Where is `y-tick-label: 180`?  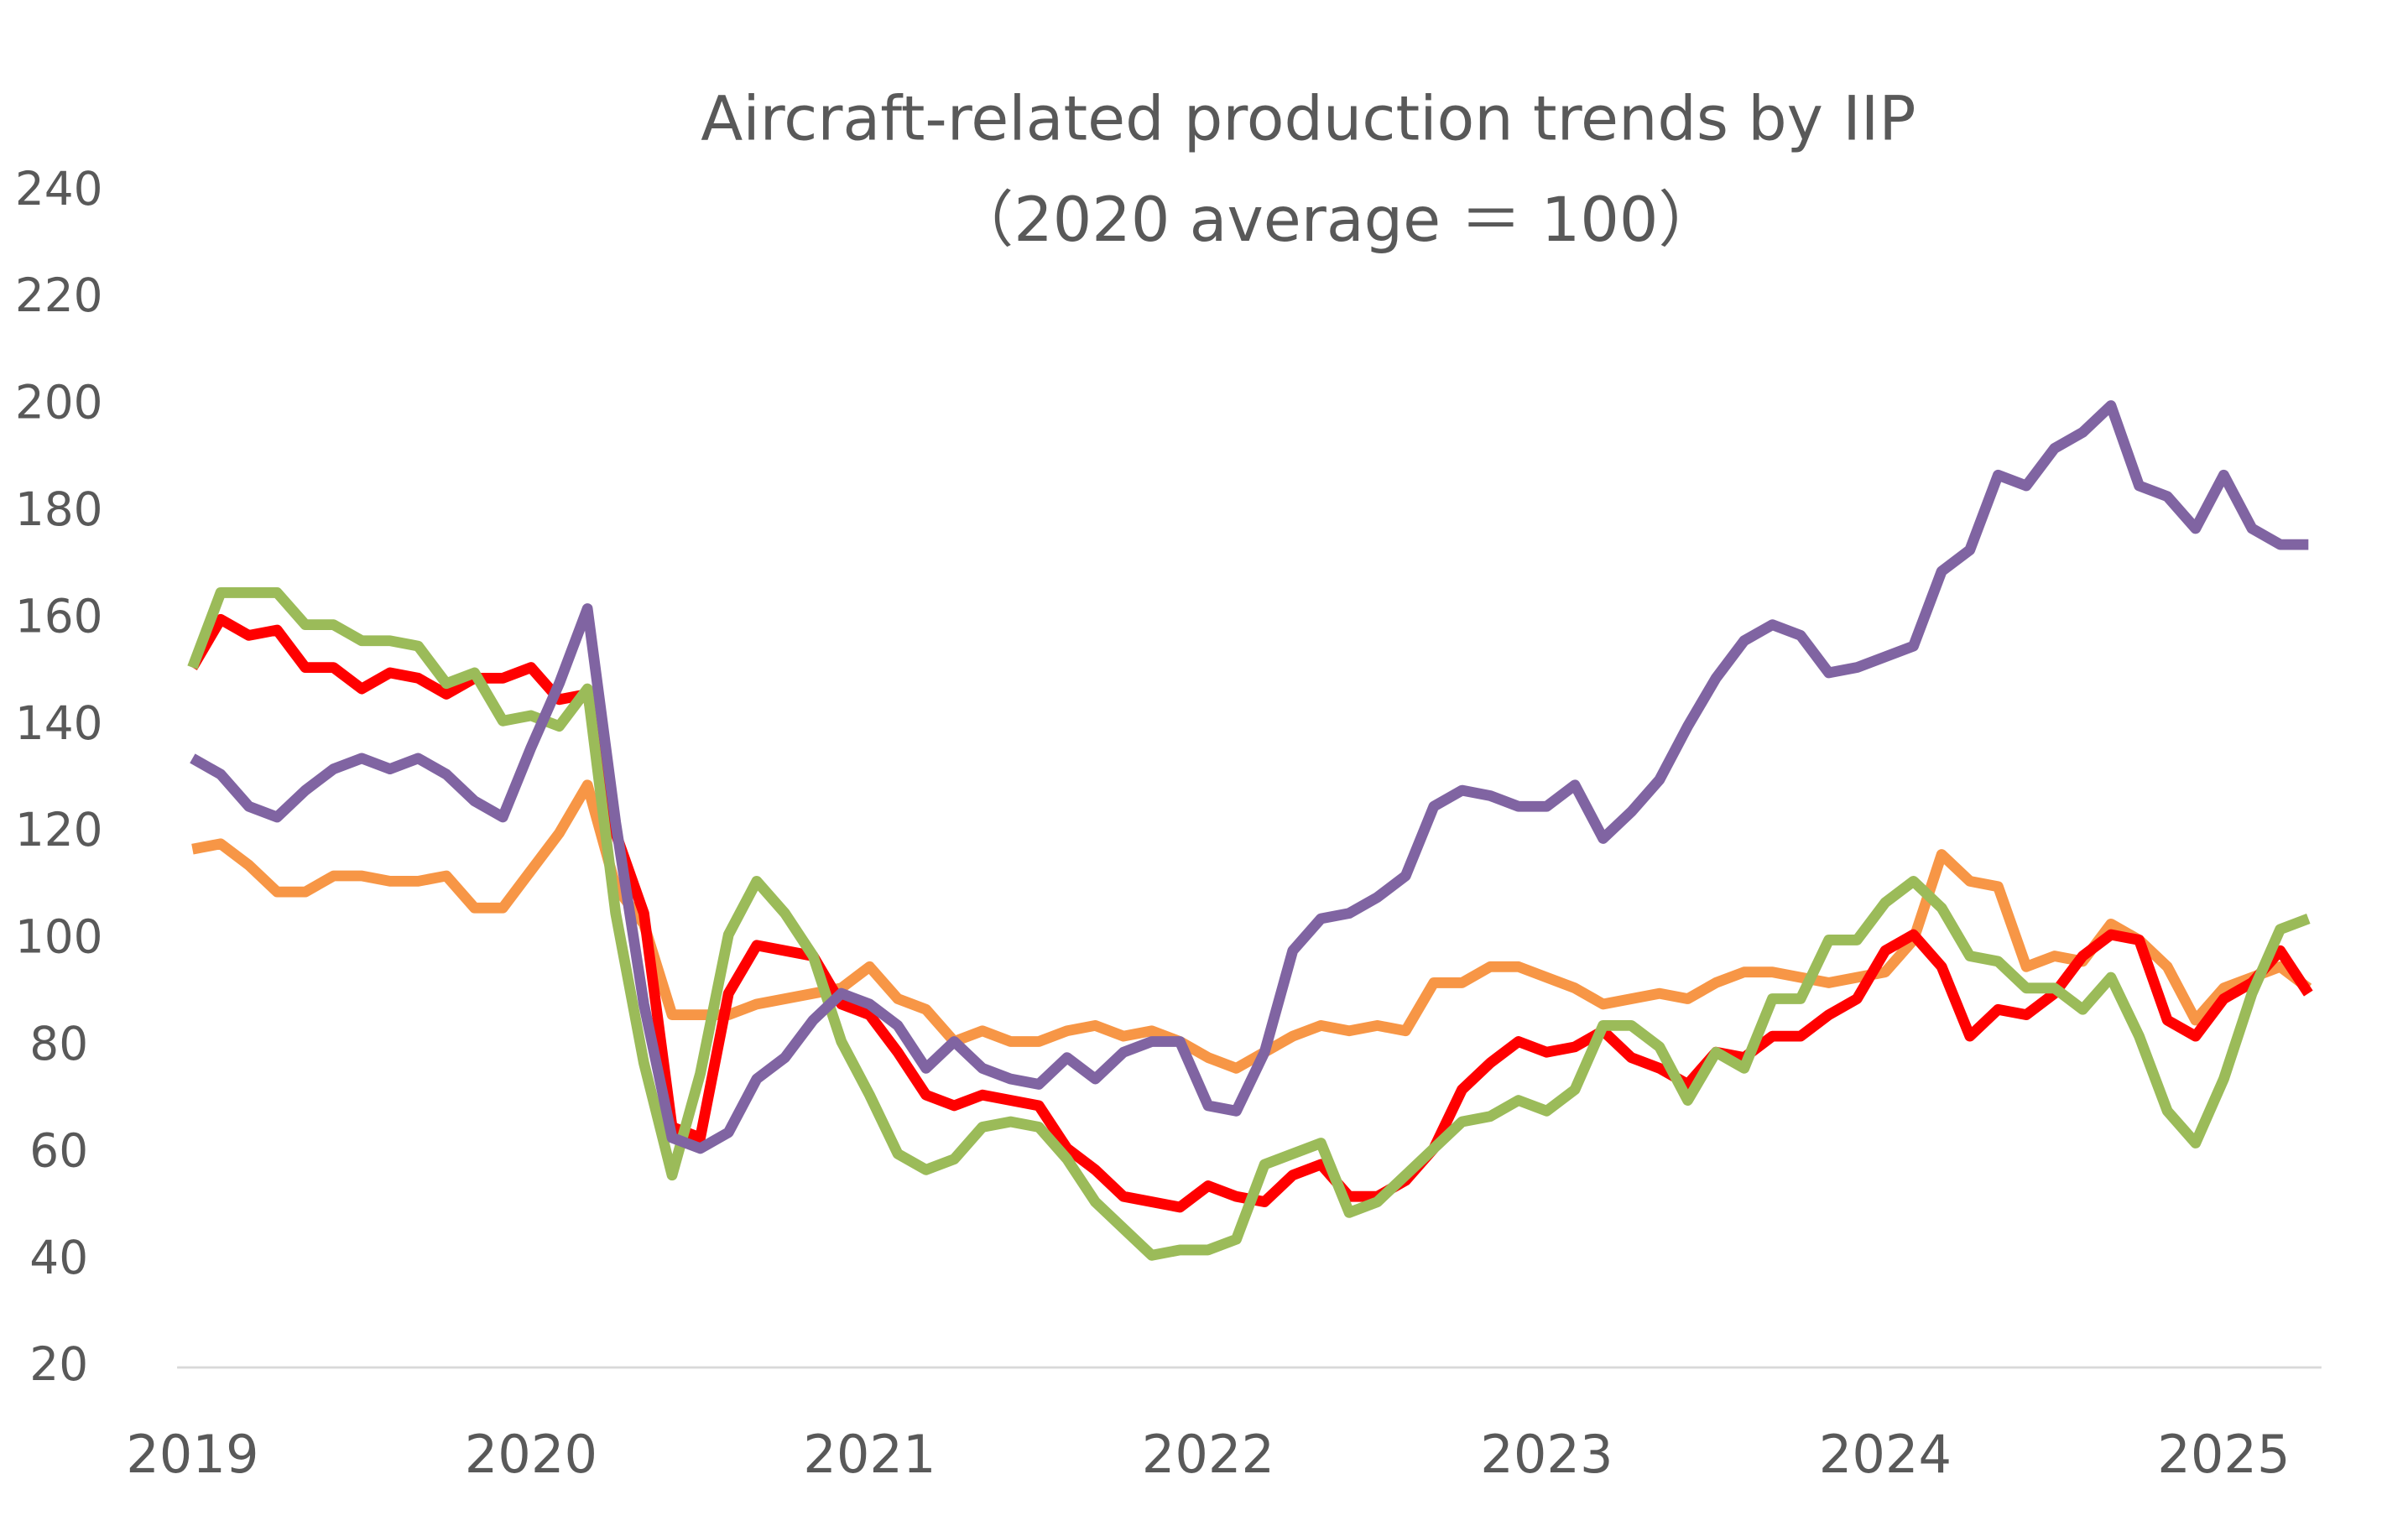 y-tick-label: 180 is located at coordinates (59, 509).